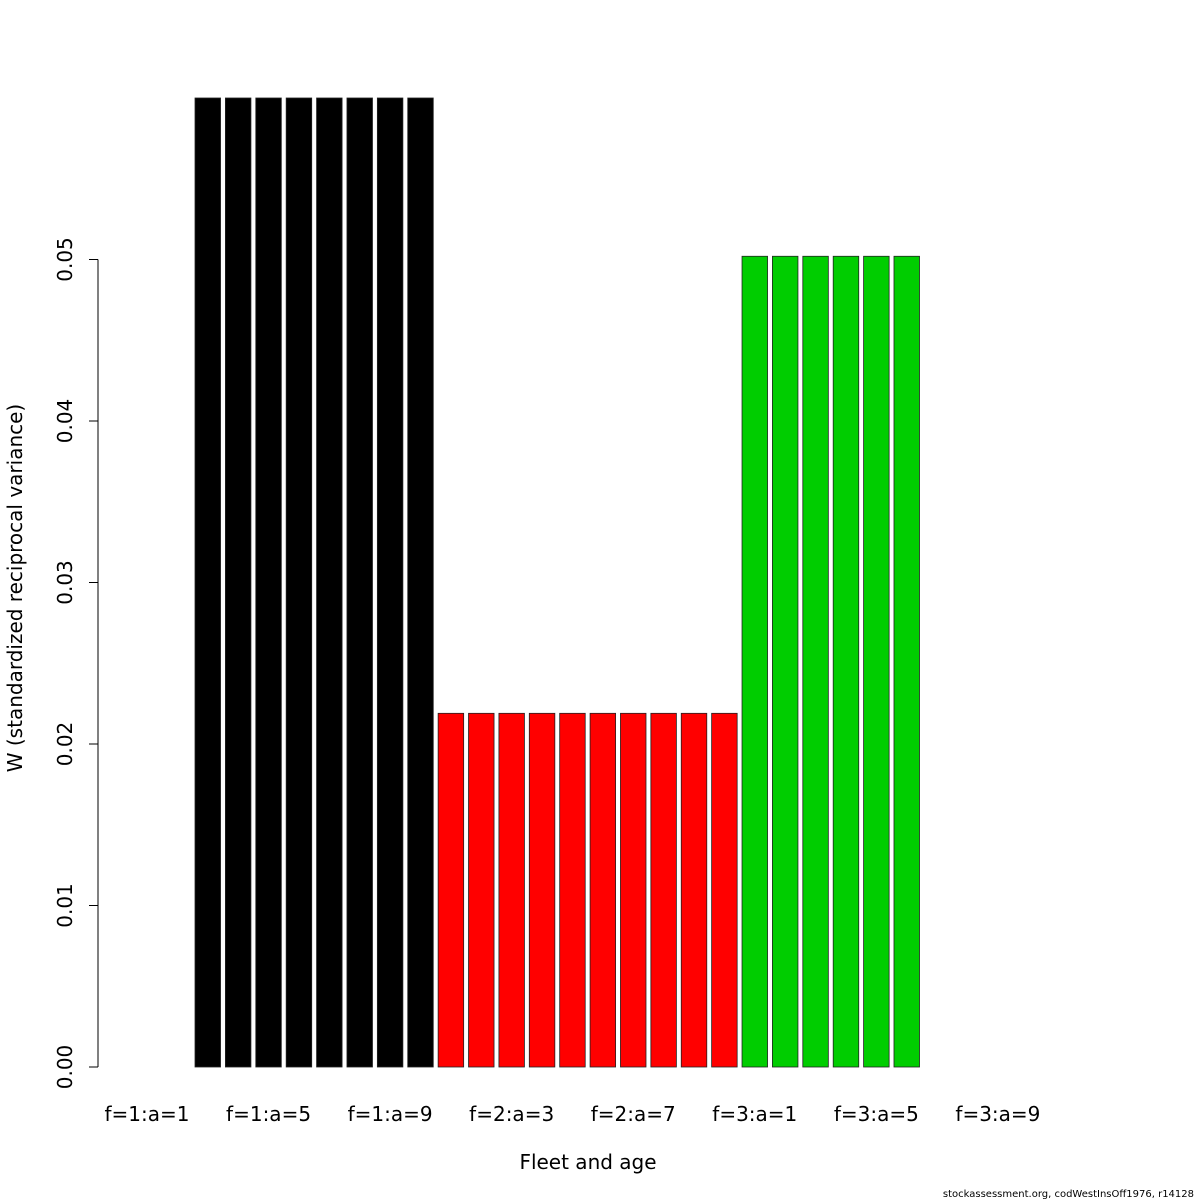  What do you see at coordinates (146, 1114) in the screenshot?
I see `x-tick-label: f=1:a=1` at bounding box center [146, 1114].